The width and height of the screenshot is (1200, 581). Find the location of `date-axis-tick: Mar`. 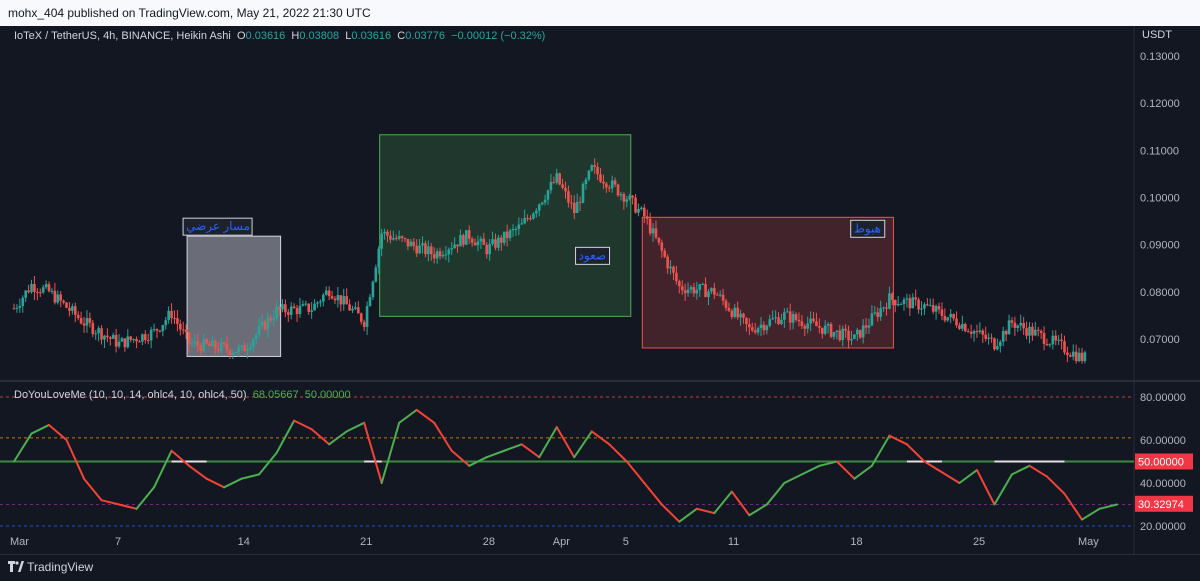

date-axis-tick: Mar is located at coordinates (19, 542).